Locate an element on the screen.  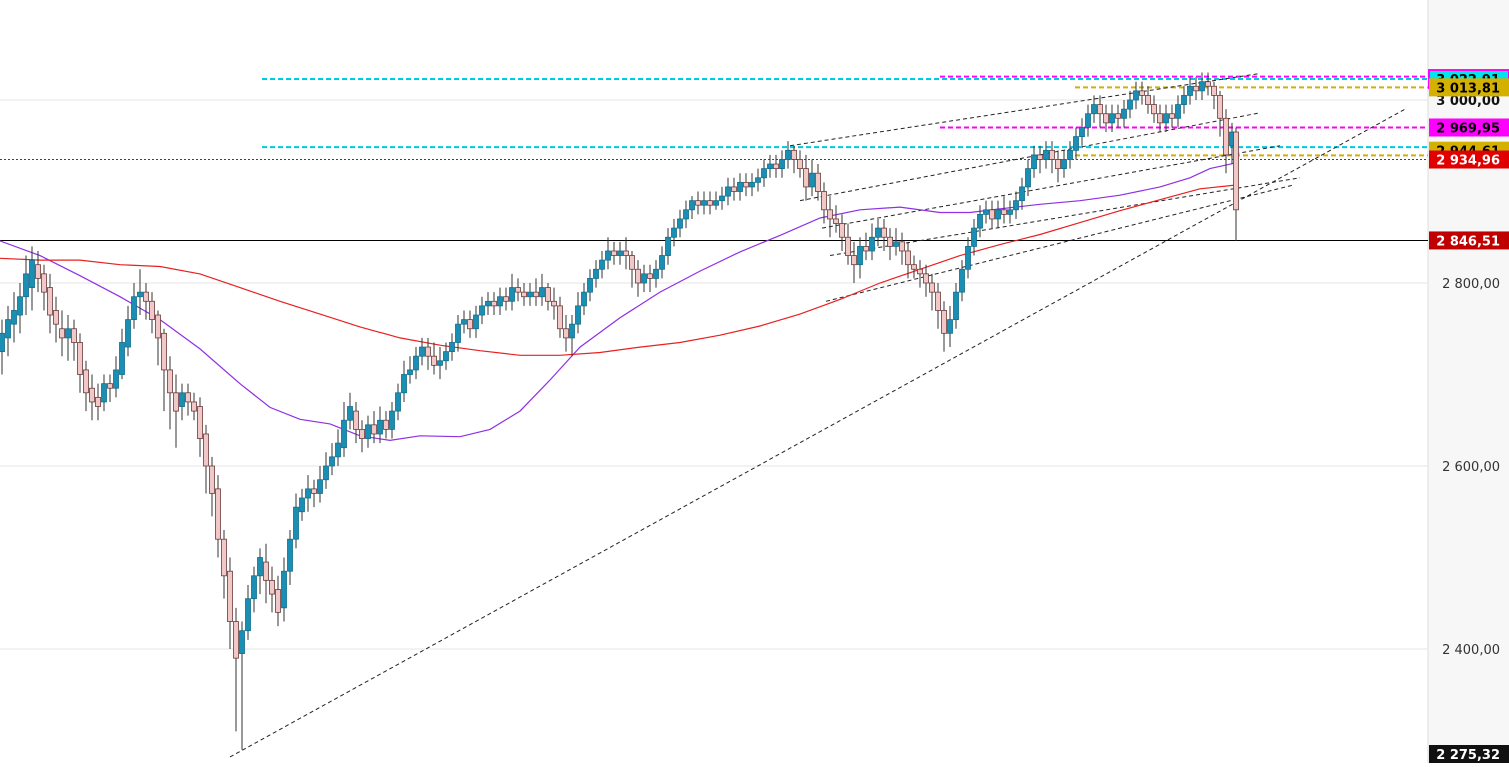
price-marker-label: 3 013,81 is located at coordinates (1468, 88).